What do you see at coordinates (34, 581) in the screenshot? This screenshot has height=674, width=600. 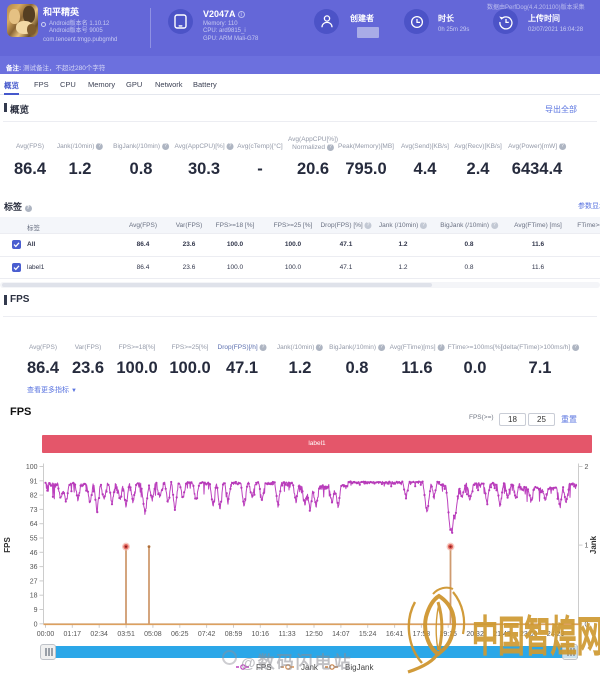 I see `svg-text: 27` at bounding box center [34, 581].